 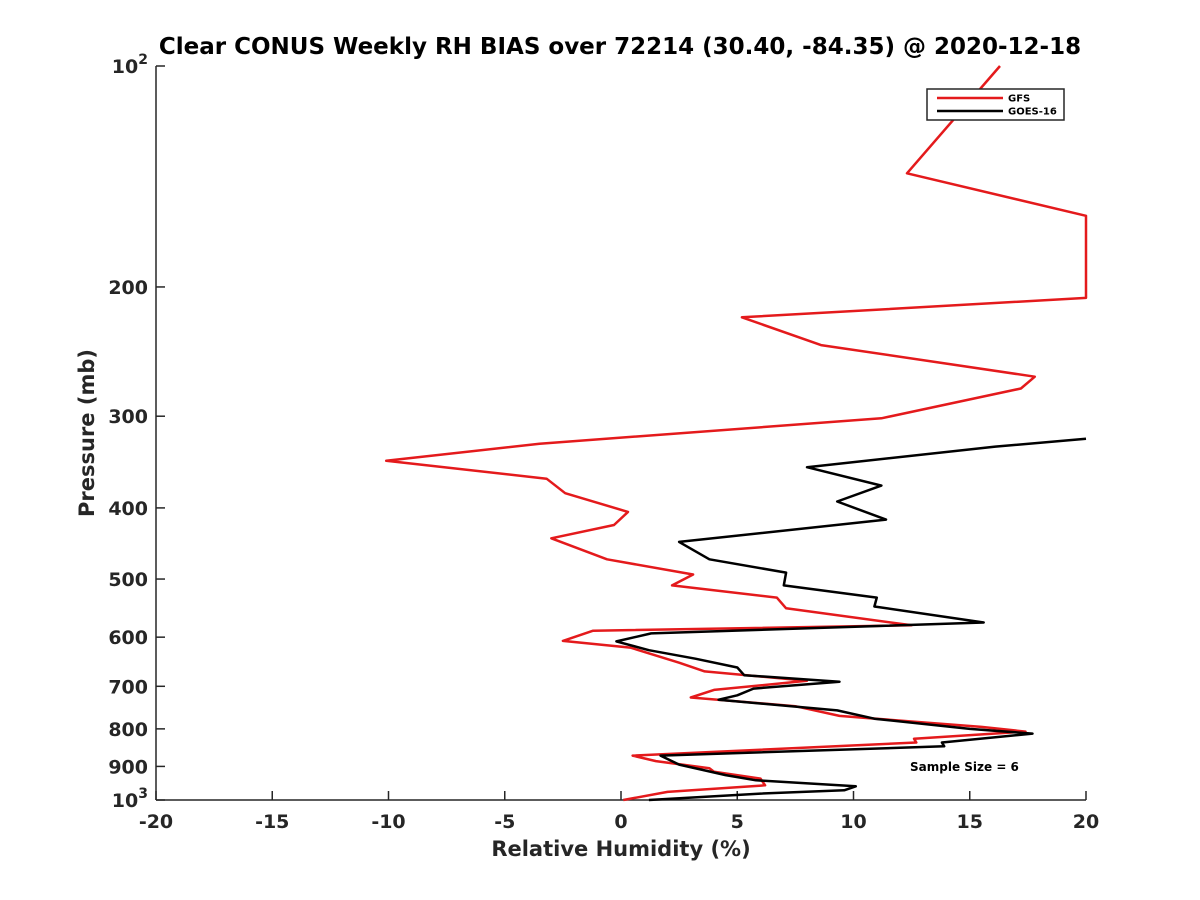 What do you see at coordinates (128, 288) in the screenshot?
I see `y-tick-label: 200` at bounding box center [128, 288].